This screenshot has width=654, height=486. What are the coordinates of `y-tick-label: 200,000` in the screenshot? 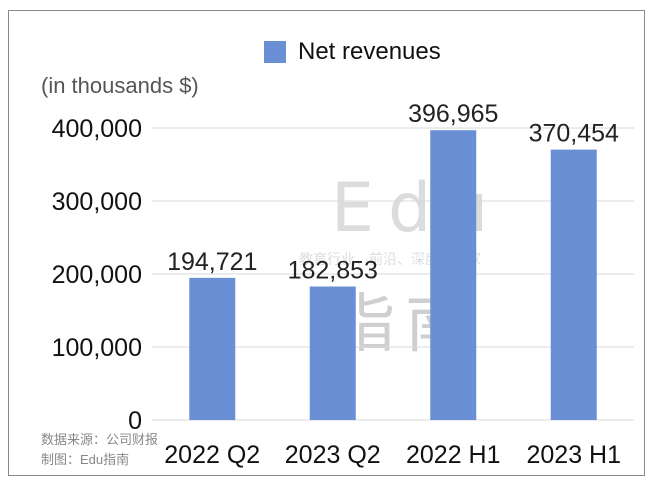 It's located at (97, 275).